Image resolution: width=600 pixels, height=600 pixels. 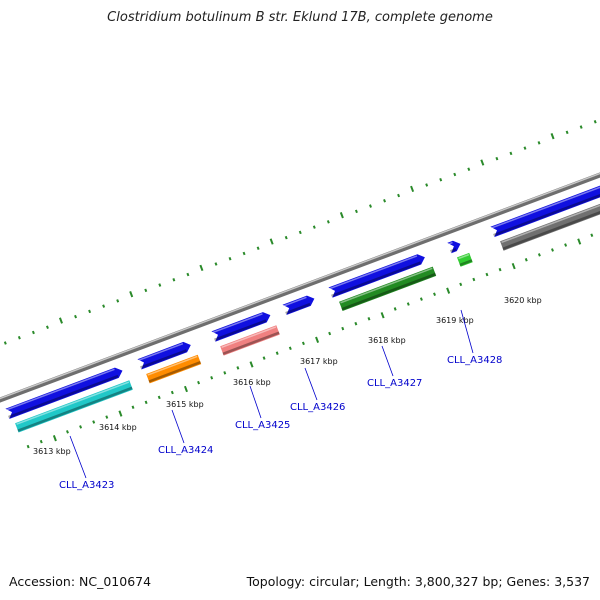 I want to click on cll_a3428-feature-block-shape, so click(x=465, y=259).